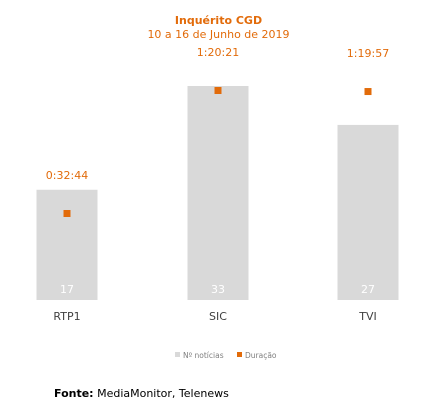 The image size is (437, 413). I want to click on duration-label: 0:32:44, so click(67, 175).